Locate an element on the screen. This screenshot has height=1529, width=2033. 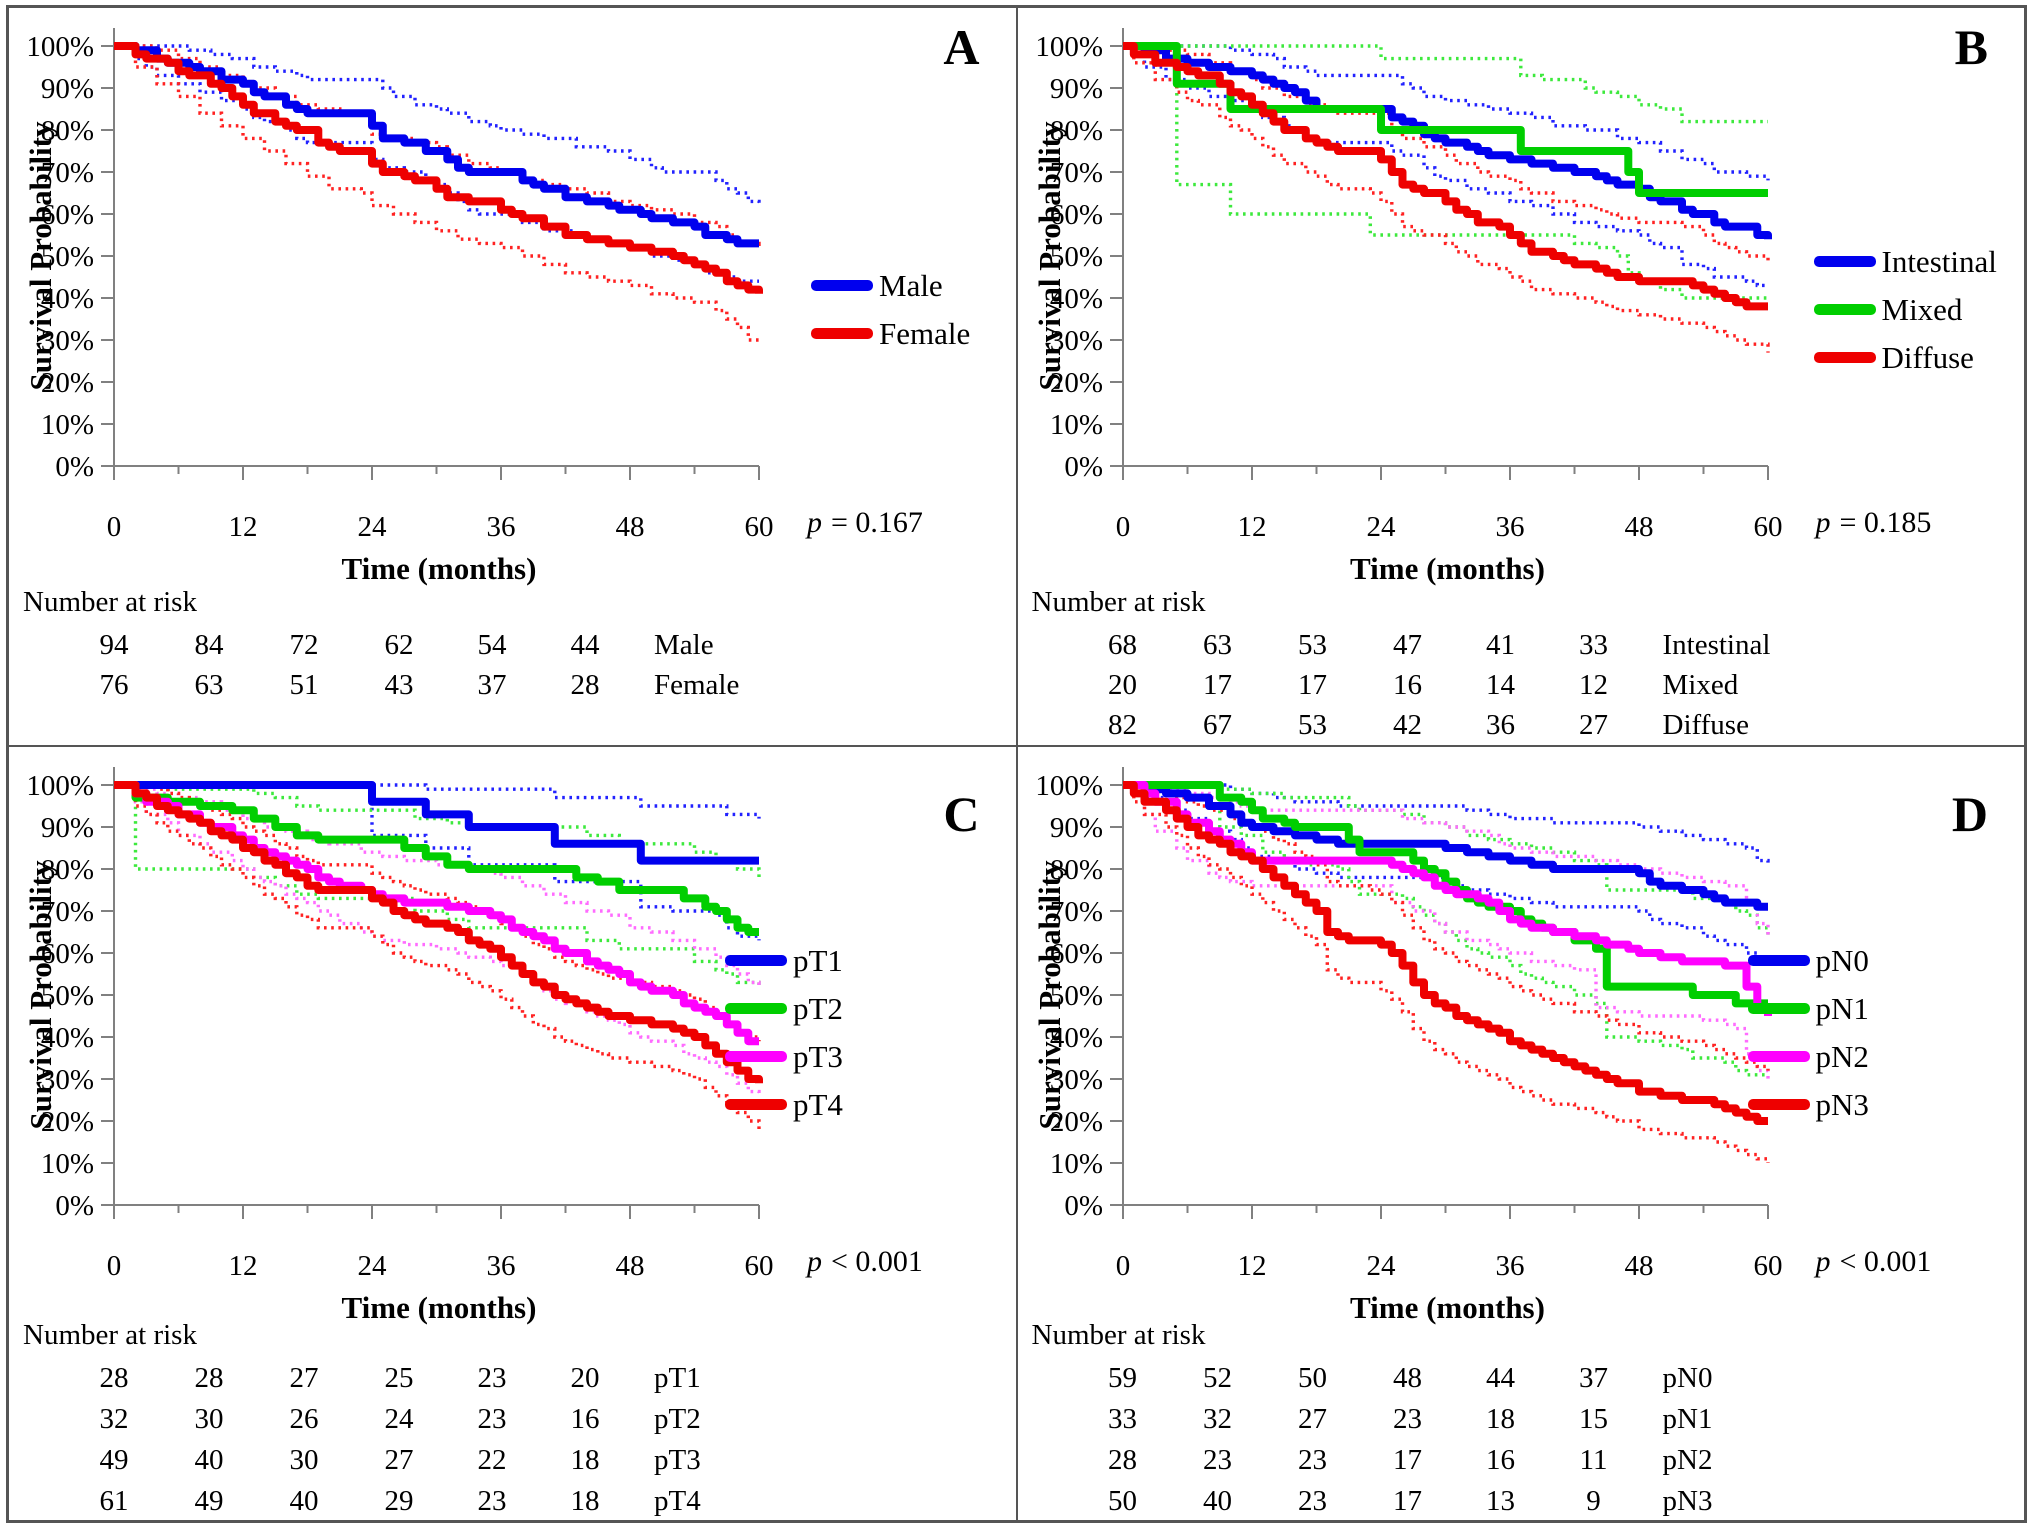
risk-count: 51 is located at coordinates (304, 685).